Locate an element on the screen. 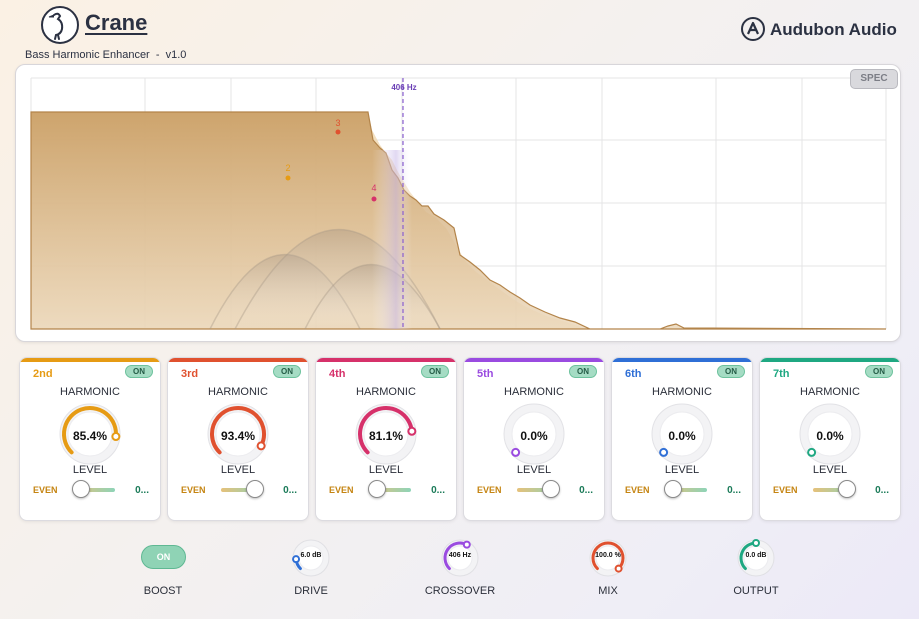 Image resolution: width=919 pixels, height=619 pixels. crane-logo-icon is located at coordinates (60, 25).